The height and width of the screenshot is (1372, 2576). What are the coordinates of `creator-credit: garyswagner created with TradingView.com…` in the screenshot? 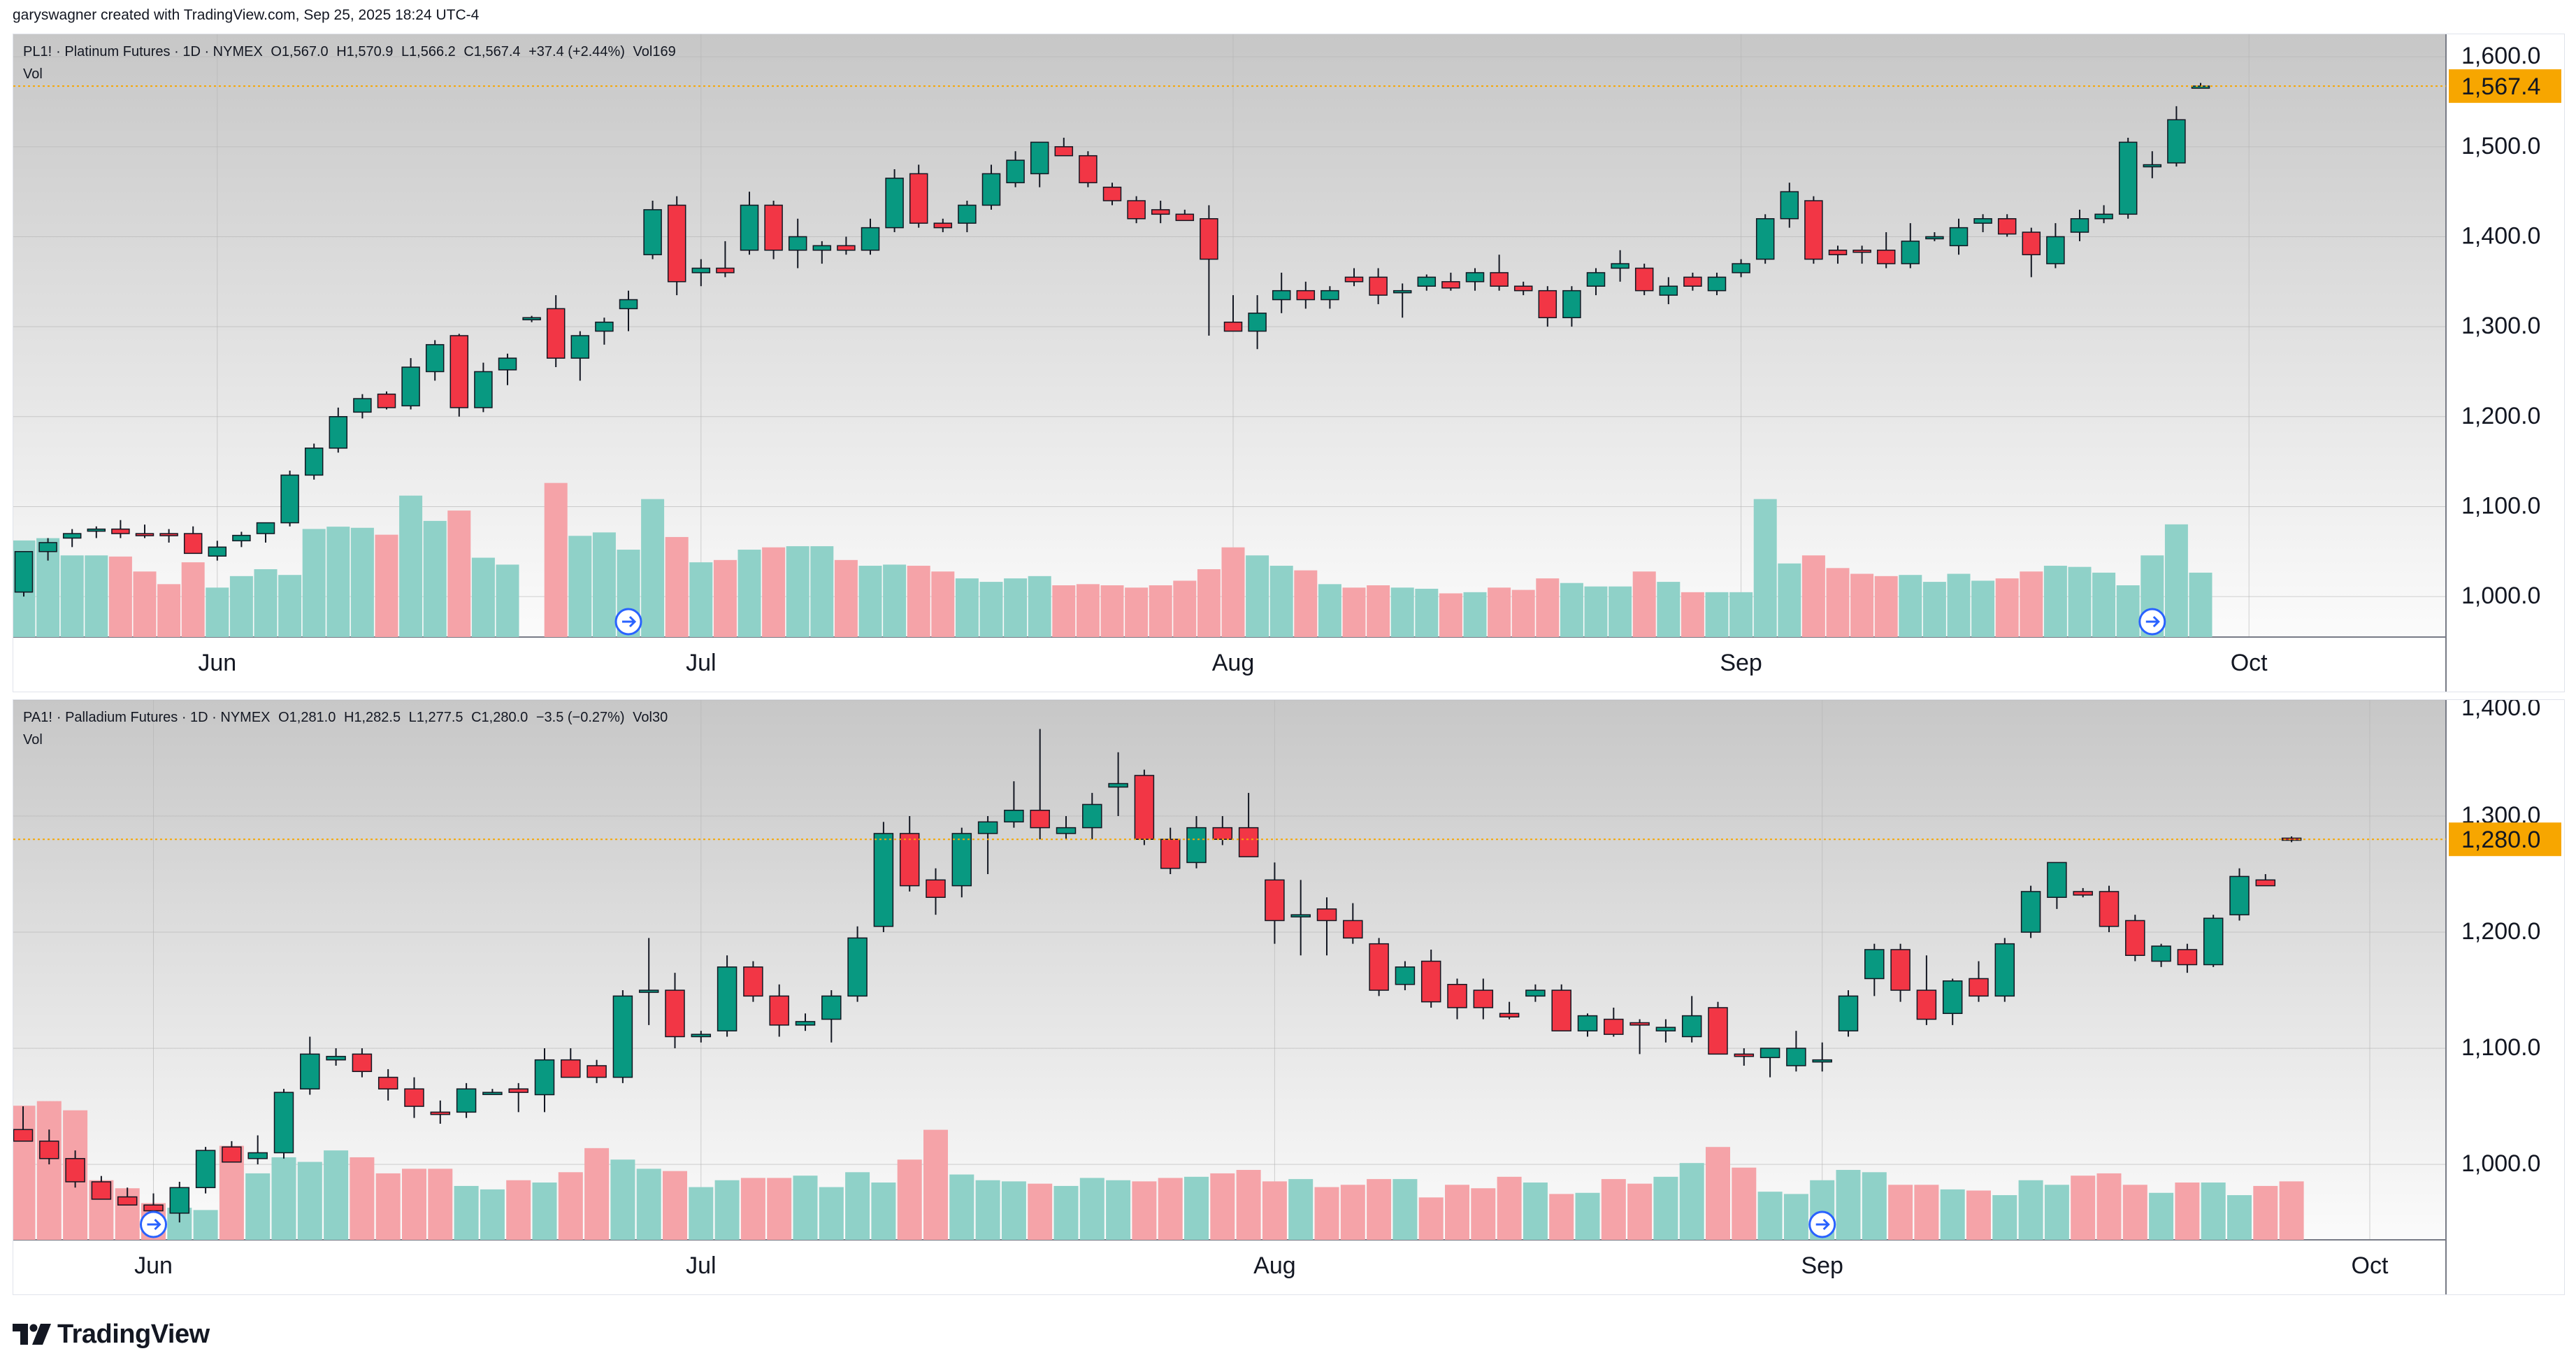 It's located at (246, 15).